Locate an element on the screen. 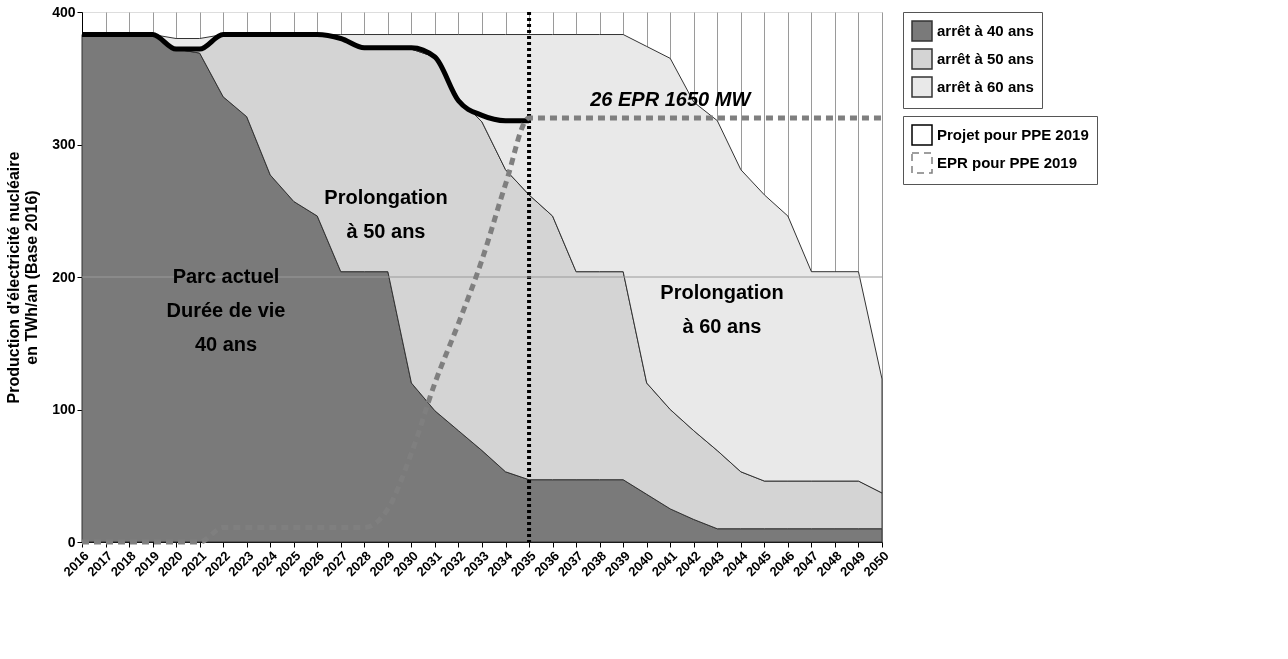 This screenshot has width=1288, height=659. annotation: Prolongation à 50 ans is located at coordinates (386, 213).